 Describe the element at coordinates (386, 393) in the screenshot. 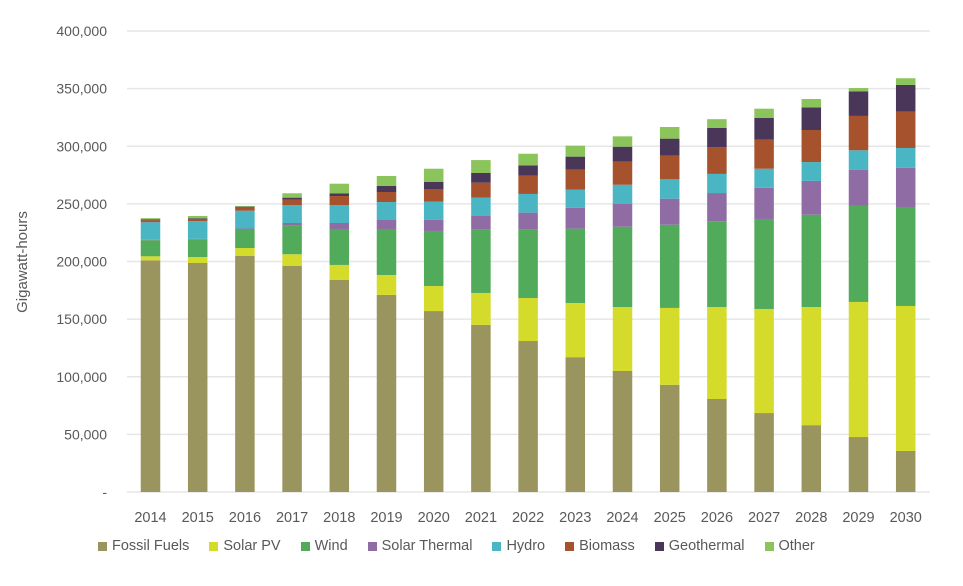

I see `bar-fossil-fuels-2019` at that location.